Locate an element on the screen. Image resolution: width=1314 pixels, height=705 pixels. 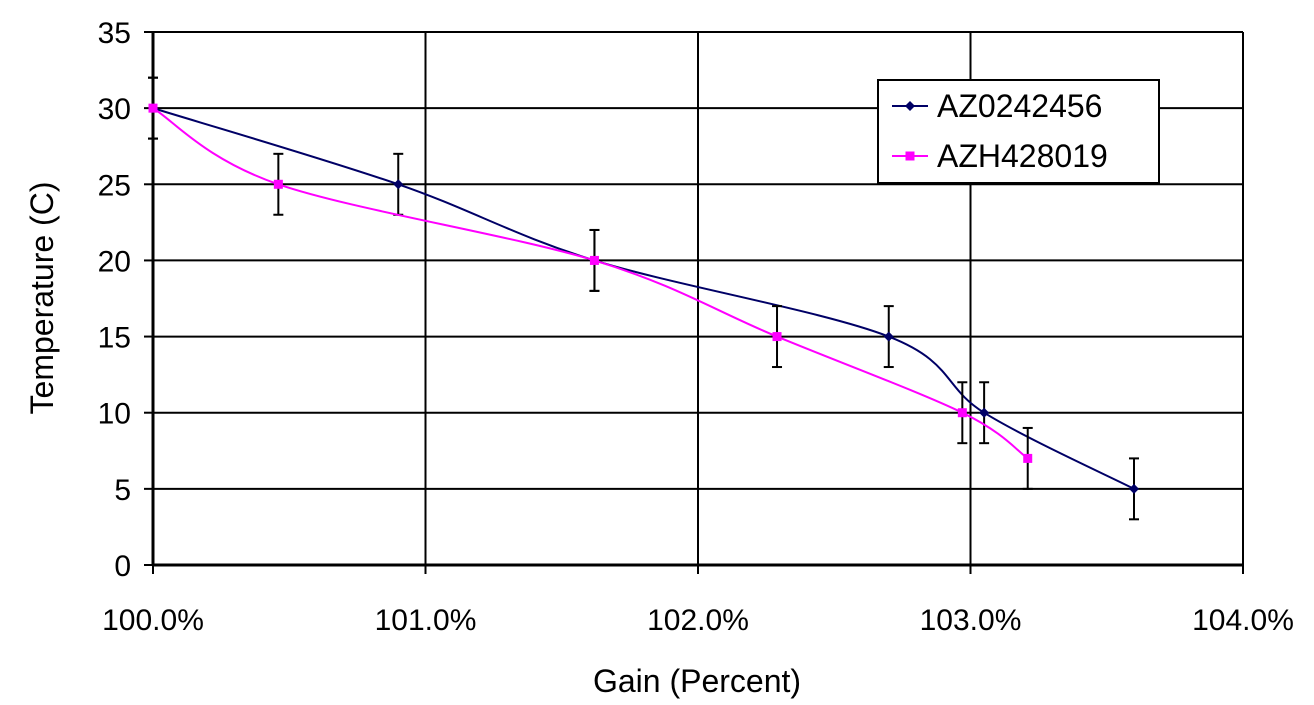
x-tick-label: 102.0% is located at coordinates (698, 620).